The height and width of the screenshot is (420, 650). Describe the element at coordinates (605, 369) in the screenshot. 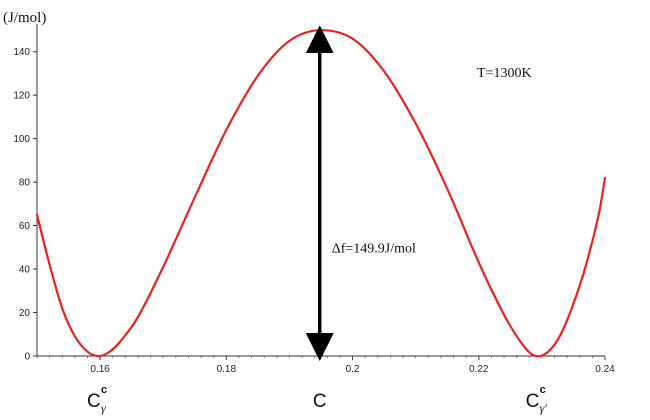

I see `x-tick-label: 0.24` at that location.